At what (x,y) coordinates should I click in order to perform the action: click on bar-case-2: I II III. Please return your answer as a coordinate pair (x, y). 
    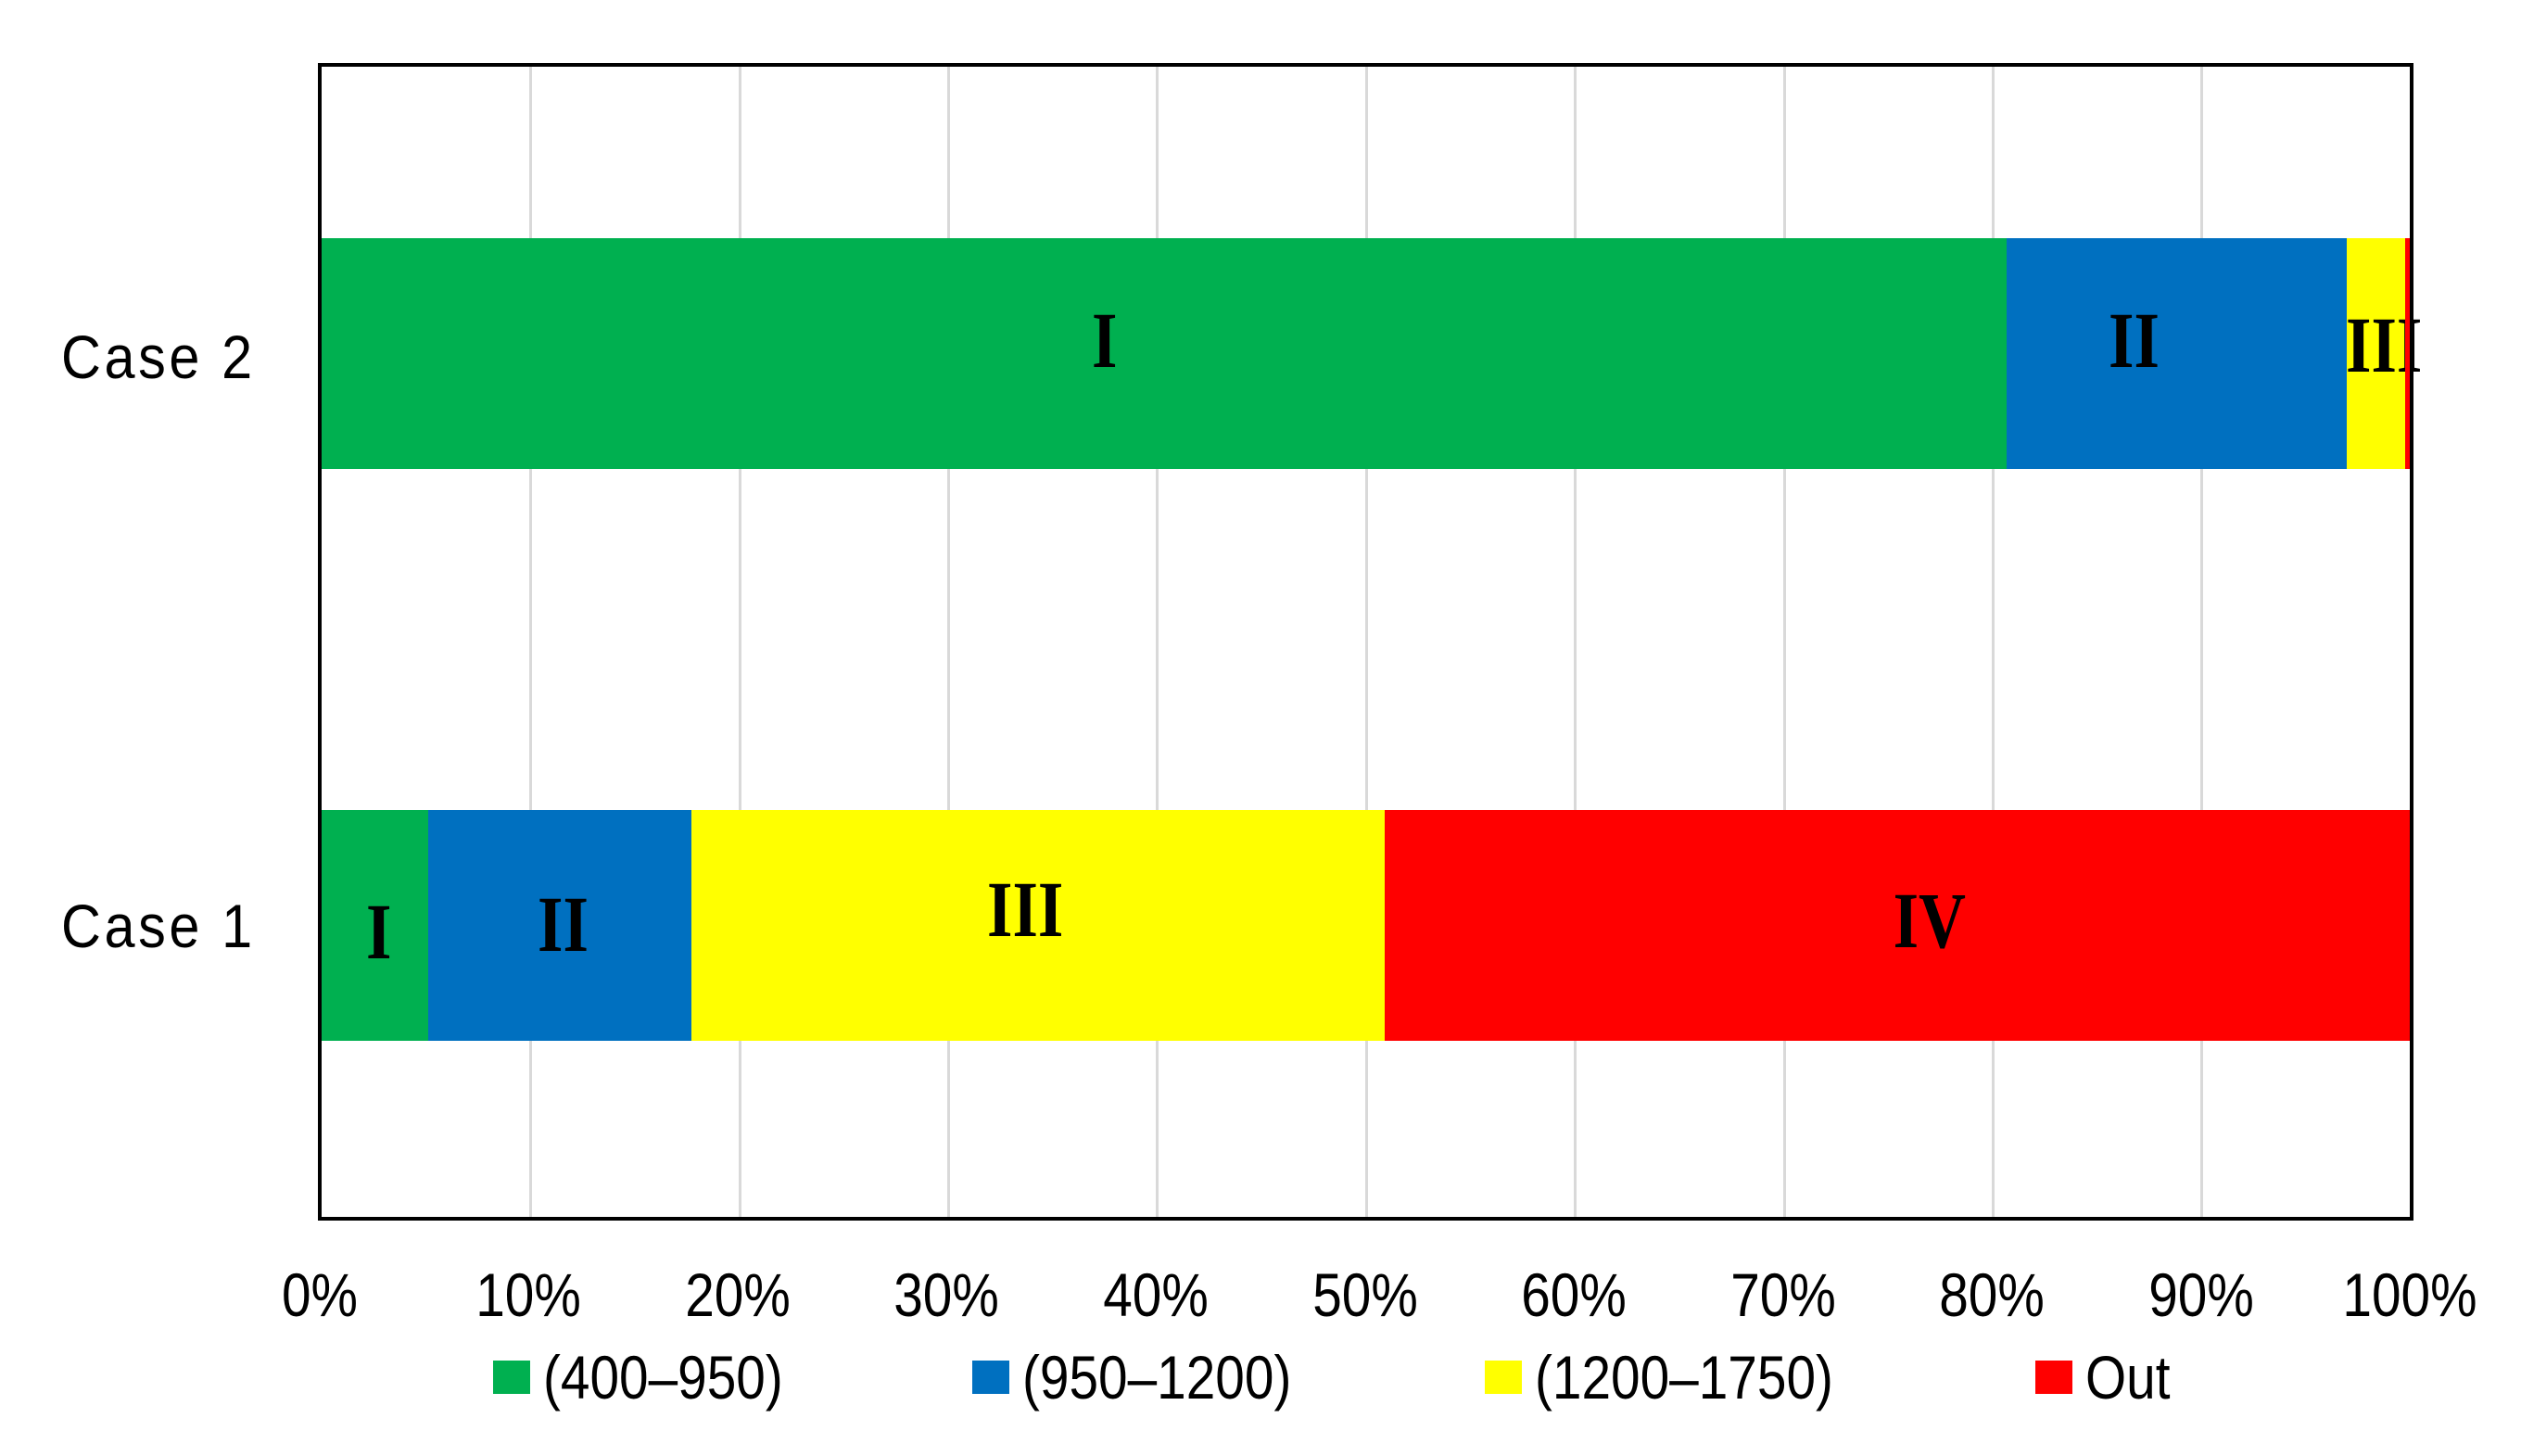
    Looking at the image, I should click on (1372, 353).